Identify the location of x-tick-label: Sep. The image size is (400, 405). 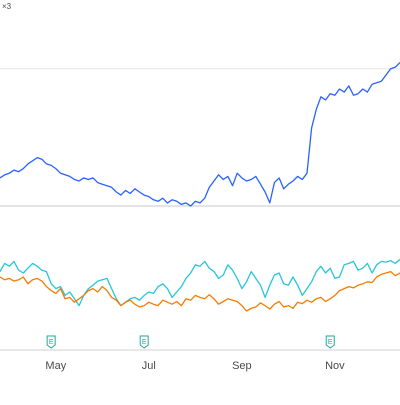
(242, 366).